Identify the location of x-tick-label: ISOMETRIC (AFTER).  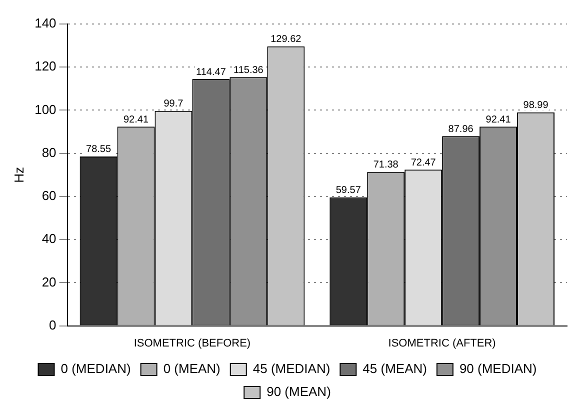
(442, 343).